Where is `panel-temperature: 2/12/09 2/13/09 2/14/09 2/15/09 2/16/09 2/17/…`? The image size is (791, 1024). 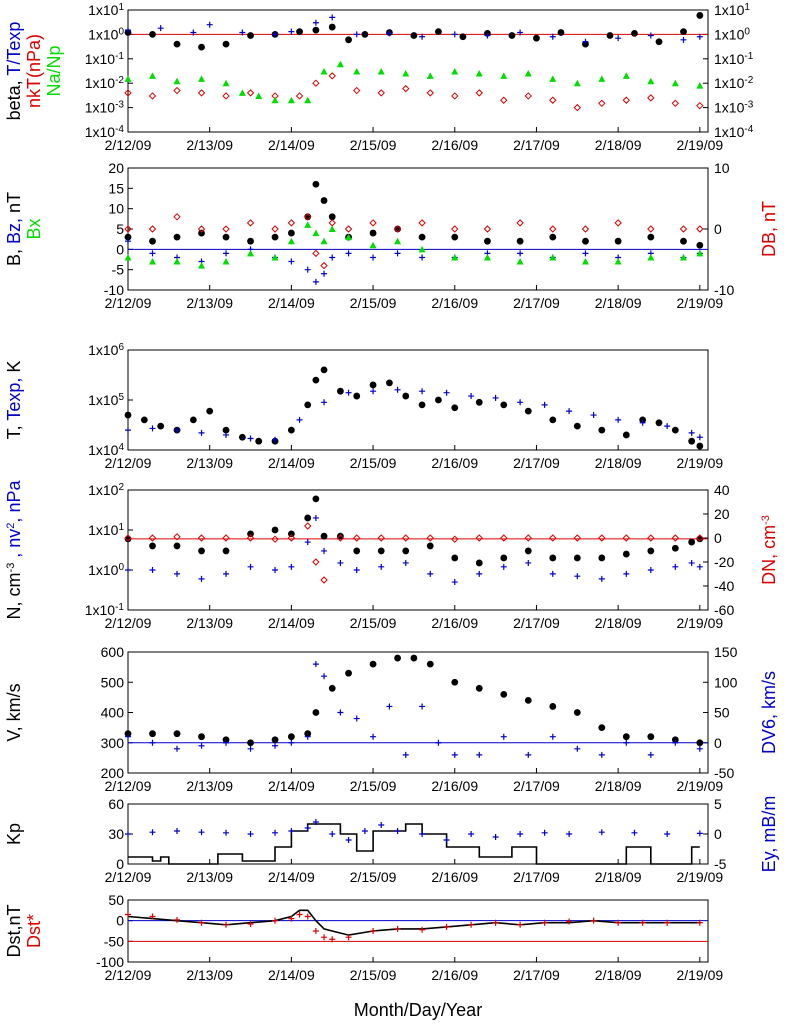
panel-temperature: 2/12/09 2/13/09 2/14/09 2/15/09 2/16/09 2/17/… is located at coordinates (363, 407).